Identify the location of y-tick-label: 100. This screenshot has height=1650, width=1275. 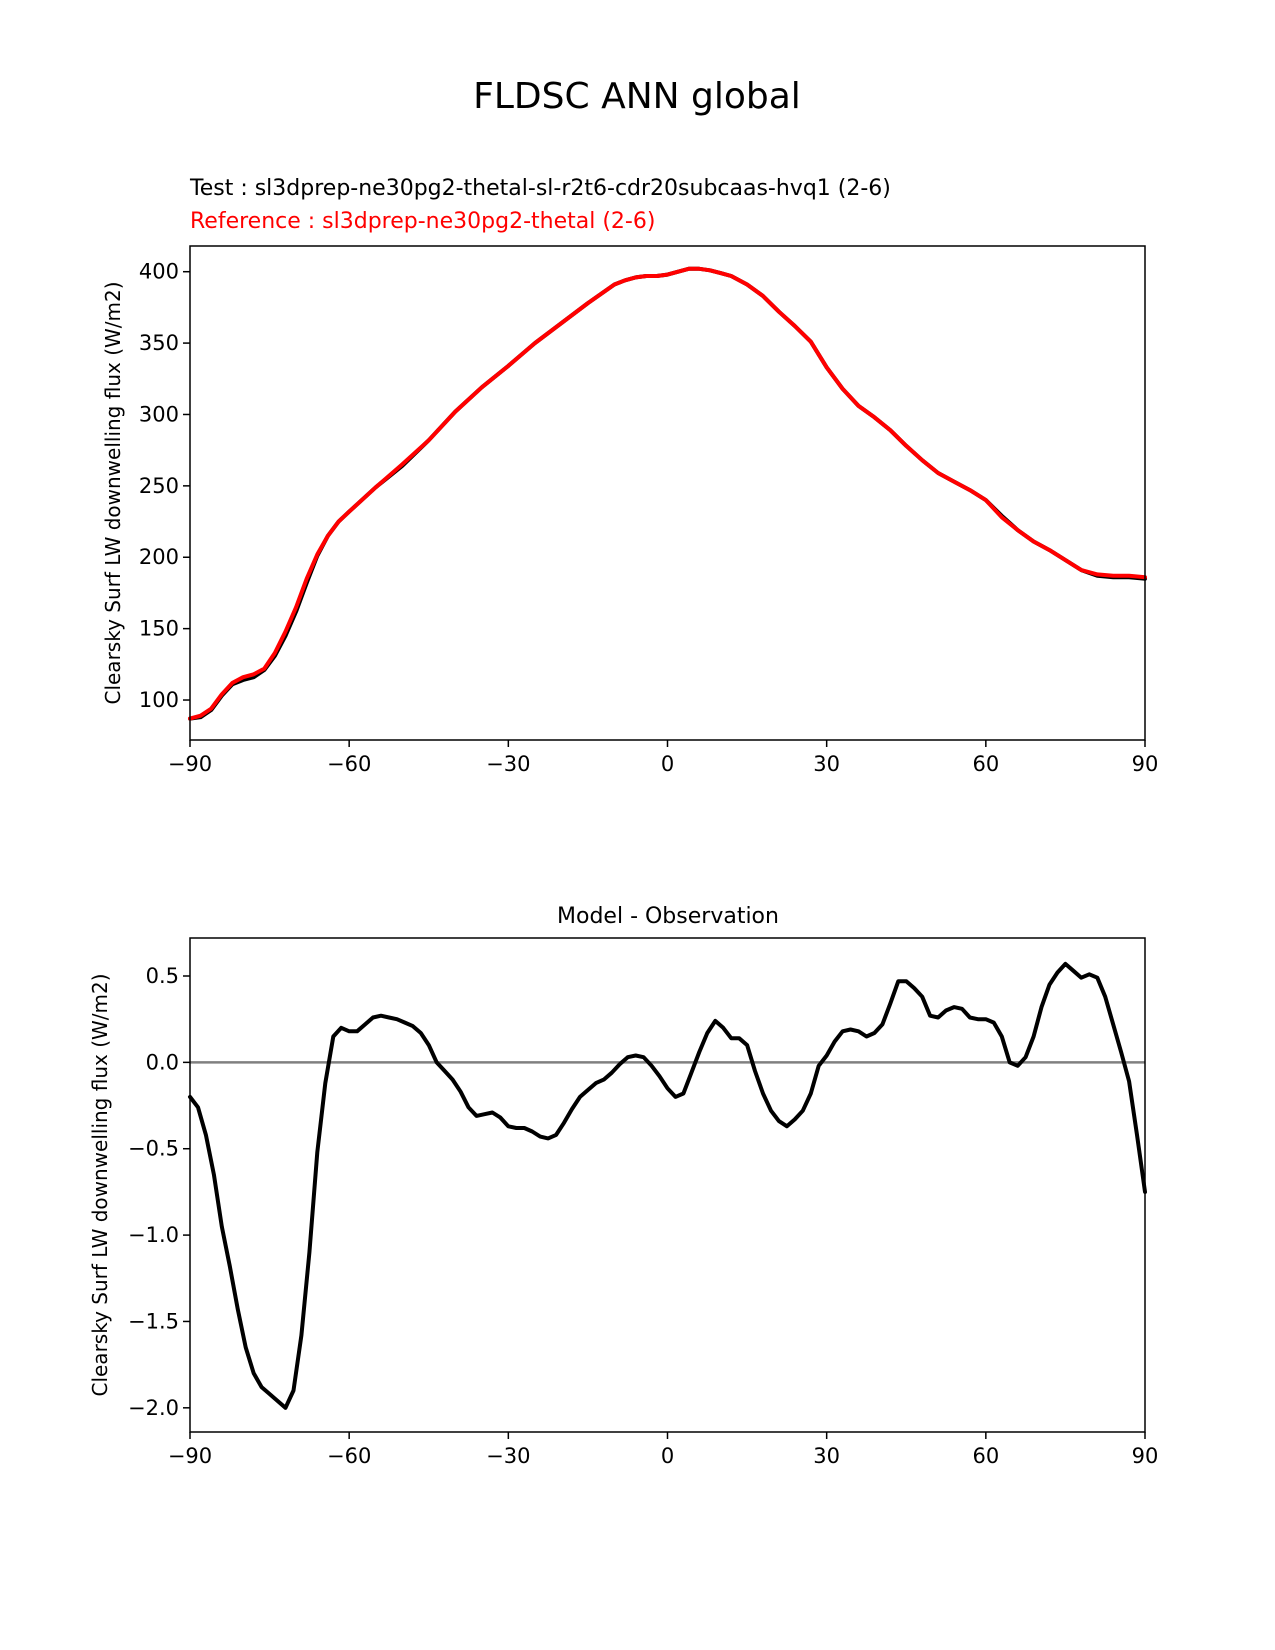
(159, 700).